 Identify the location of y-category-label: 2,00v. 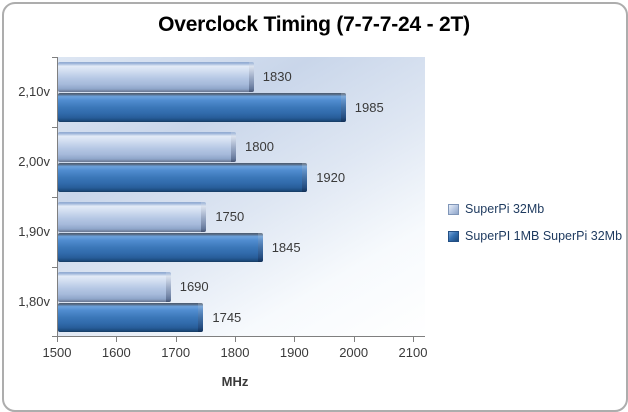
(34, 161).